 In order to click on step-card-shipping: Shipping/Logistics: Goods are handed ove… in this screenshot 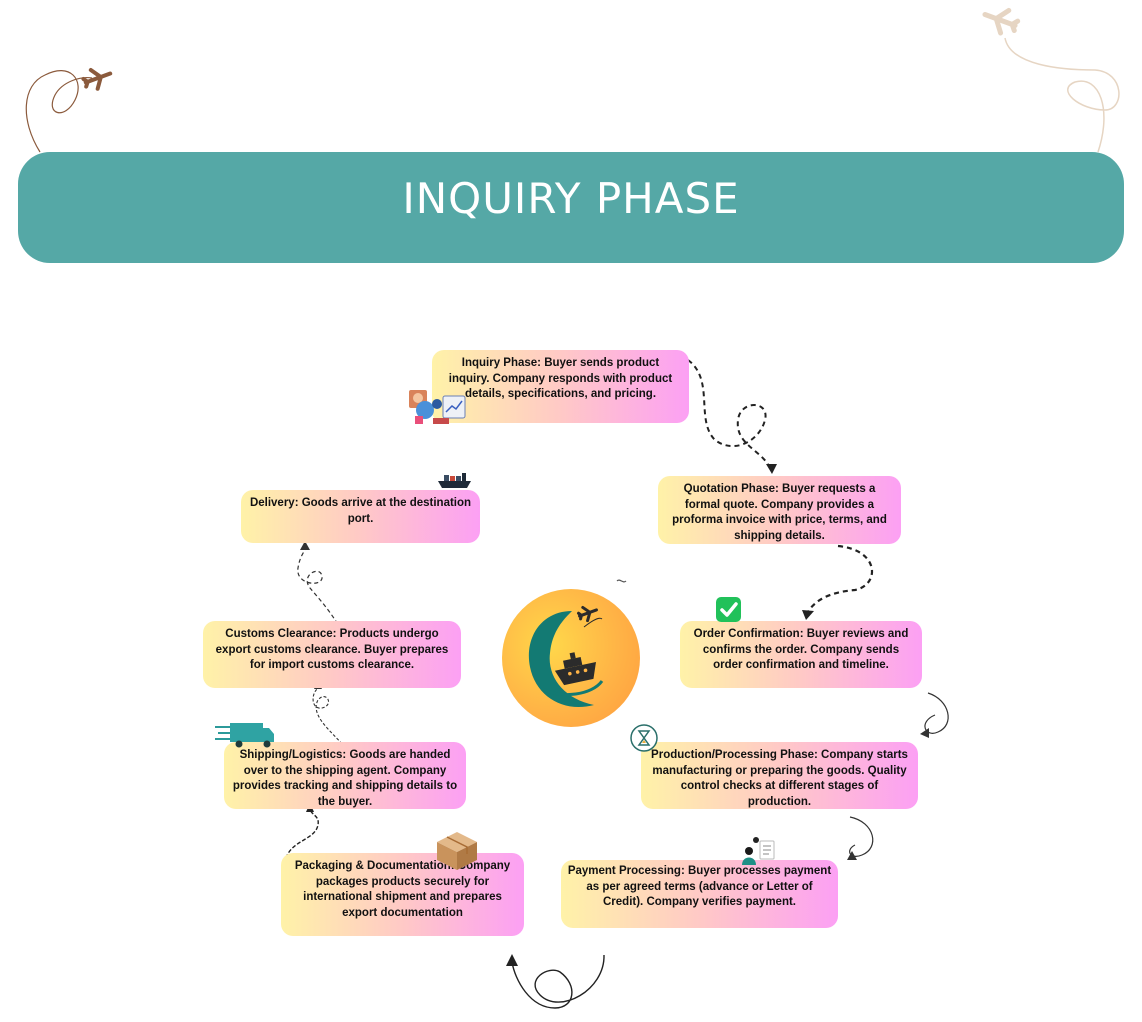, I will do `click(345, 775)`.